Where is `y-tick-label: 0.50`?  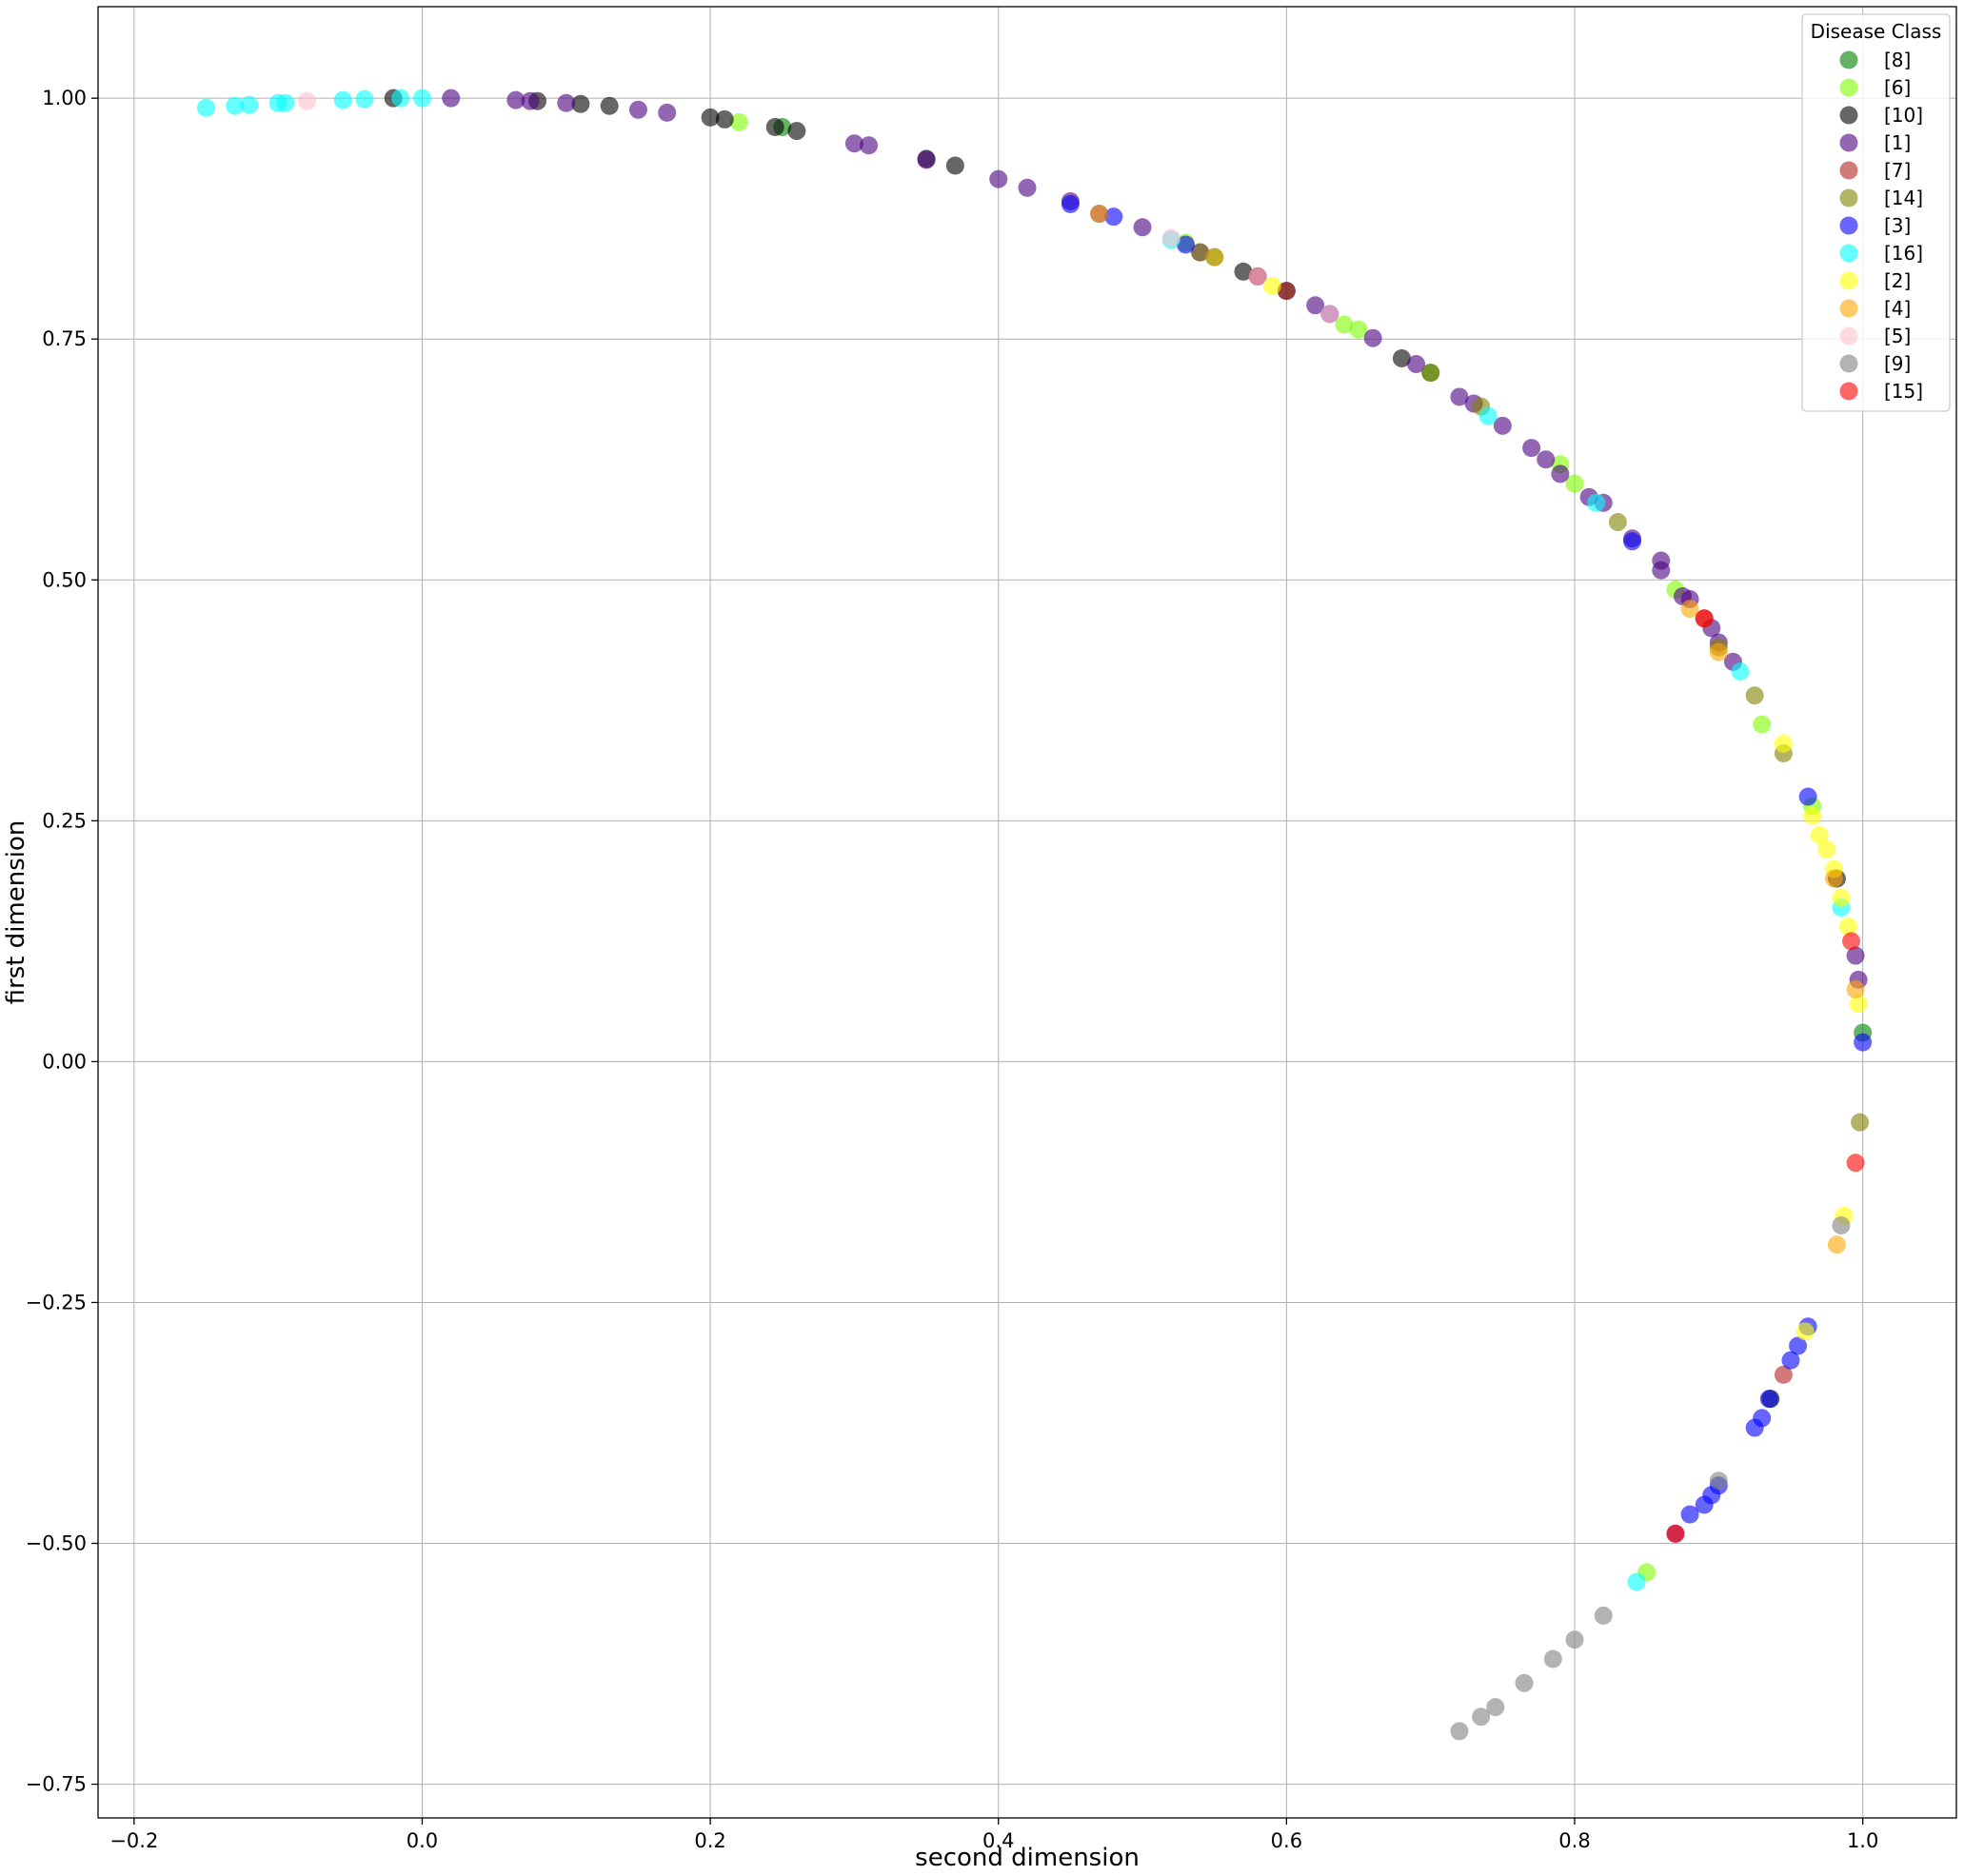
y-tick-label: 0.50 is located at coordinates (64, 579).